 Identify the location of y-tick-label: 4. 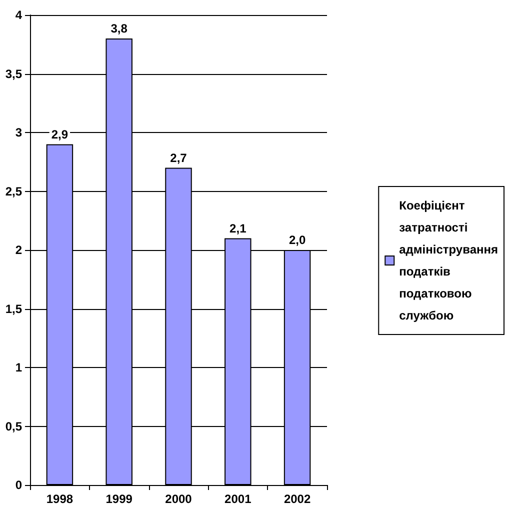
(18, 15).